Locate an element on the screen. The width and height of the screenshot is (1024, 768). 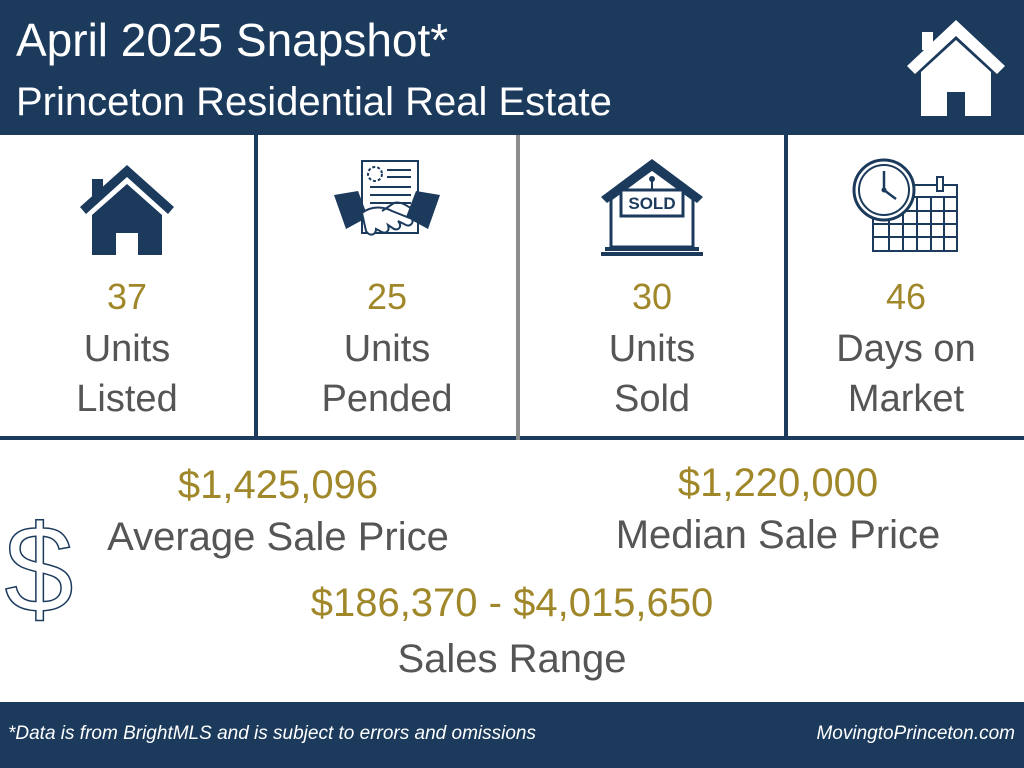
sold-sign-text: SOLD is located at coordinates (651, 203).